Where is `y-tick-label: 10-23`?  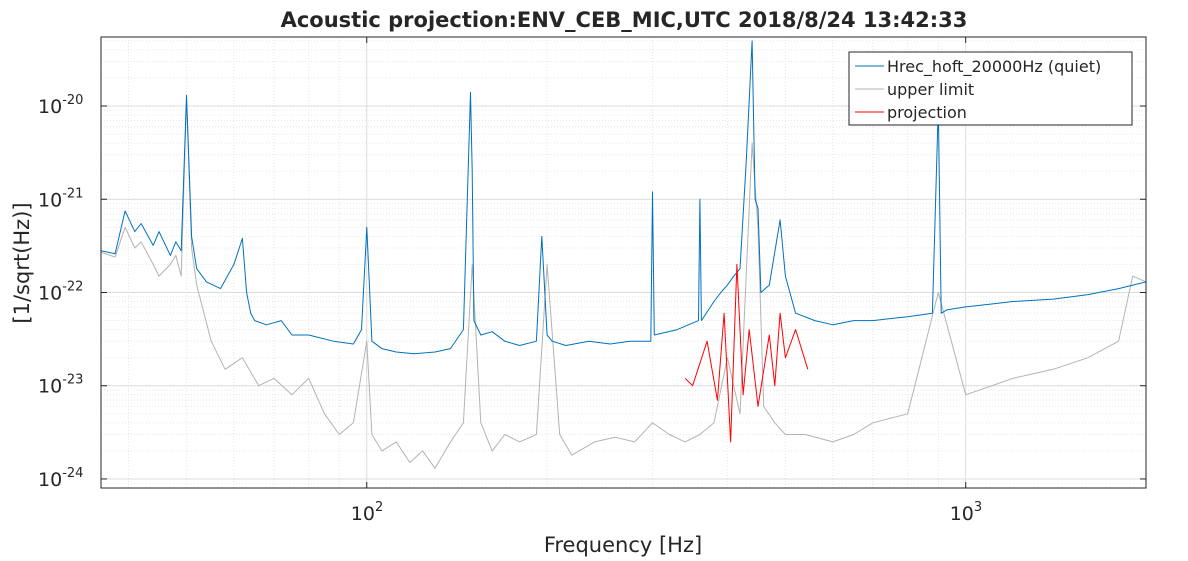
y-tick-label: 10-23 is located at coordinates (60, 385).